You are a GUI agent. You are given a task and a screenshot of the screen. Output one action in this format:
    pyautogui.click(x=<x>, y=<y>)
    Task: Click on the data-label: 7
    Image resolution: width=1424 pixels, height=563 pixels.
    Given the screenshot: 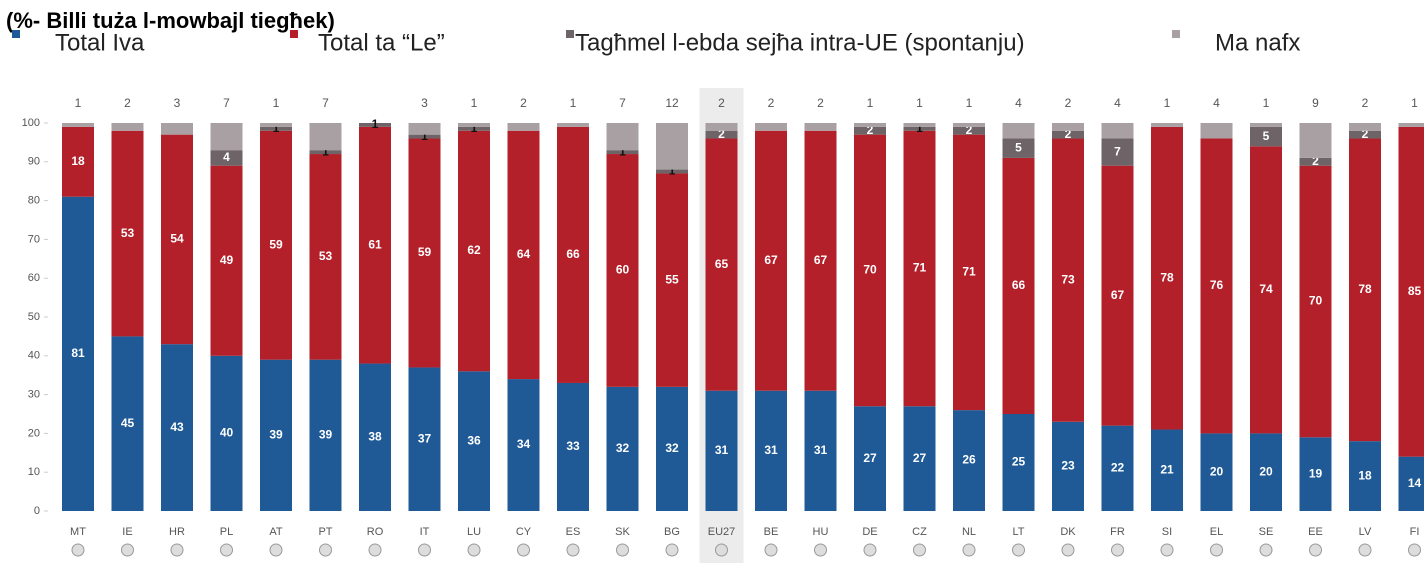 What is the action you would take?
    pyautogui.click(x=325, y=103)
    